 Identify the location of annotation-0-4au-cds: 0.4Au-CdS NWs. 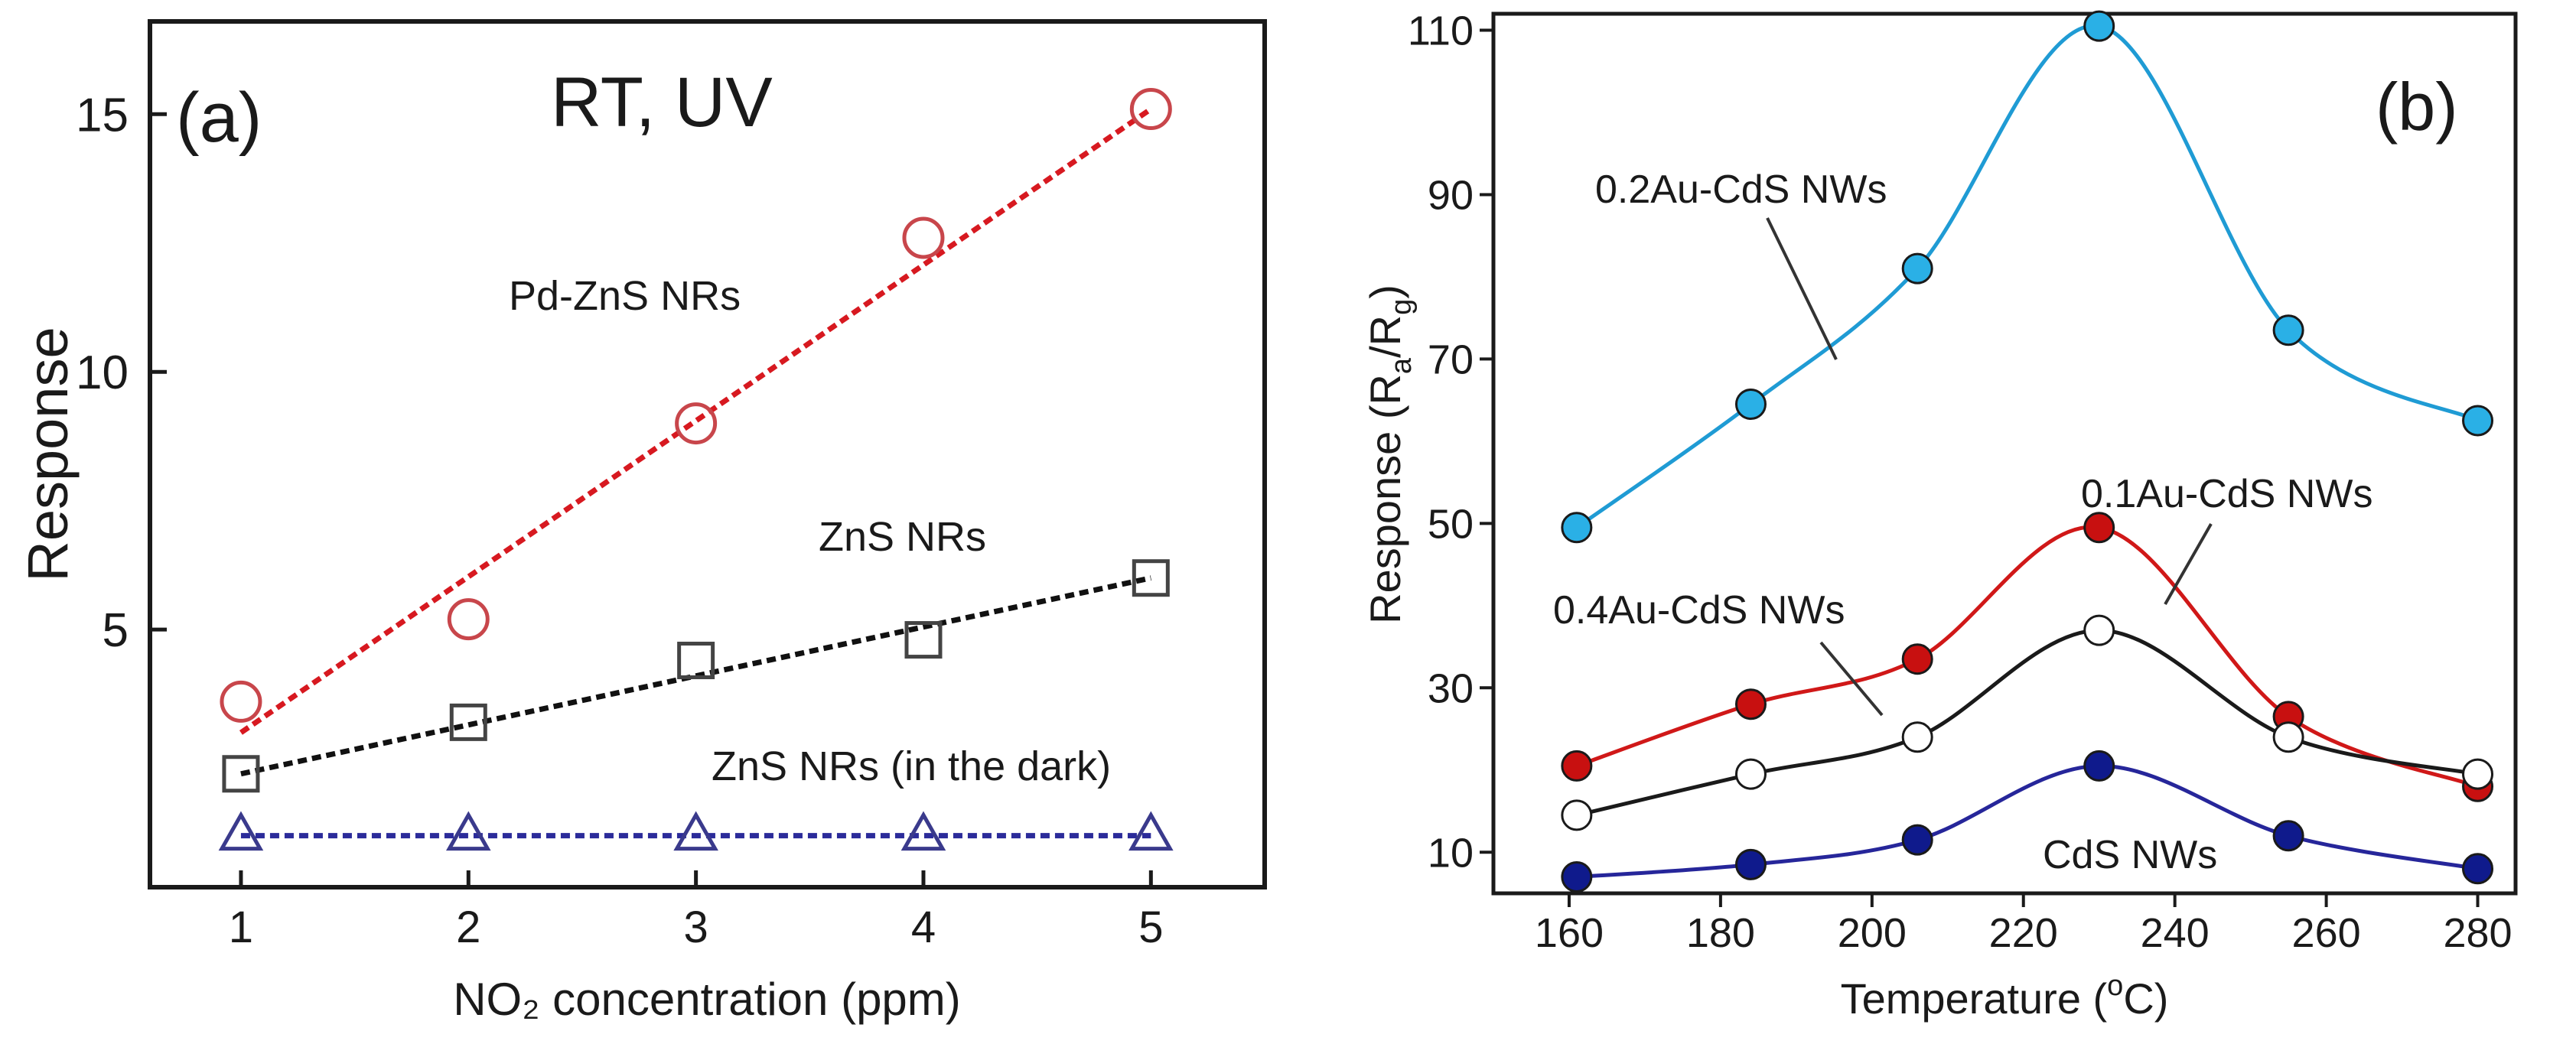
(1699, 610).